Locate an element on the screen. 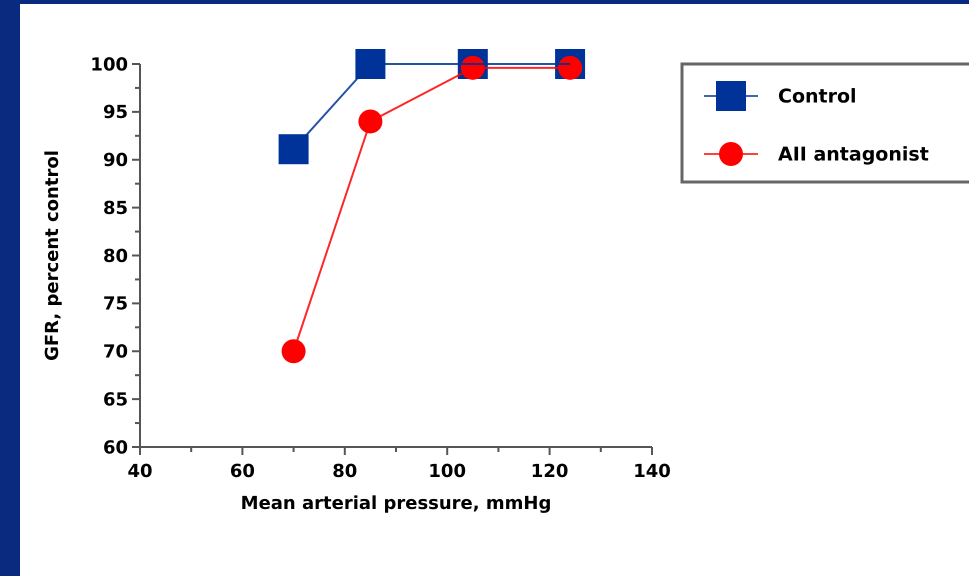 The image size is (969, 576). legend-label: AII antagonist is located at coordinates (853, 155).